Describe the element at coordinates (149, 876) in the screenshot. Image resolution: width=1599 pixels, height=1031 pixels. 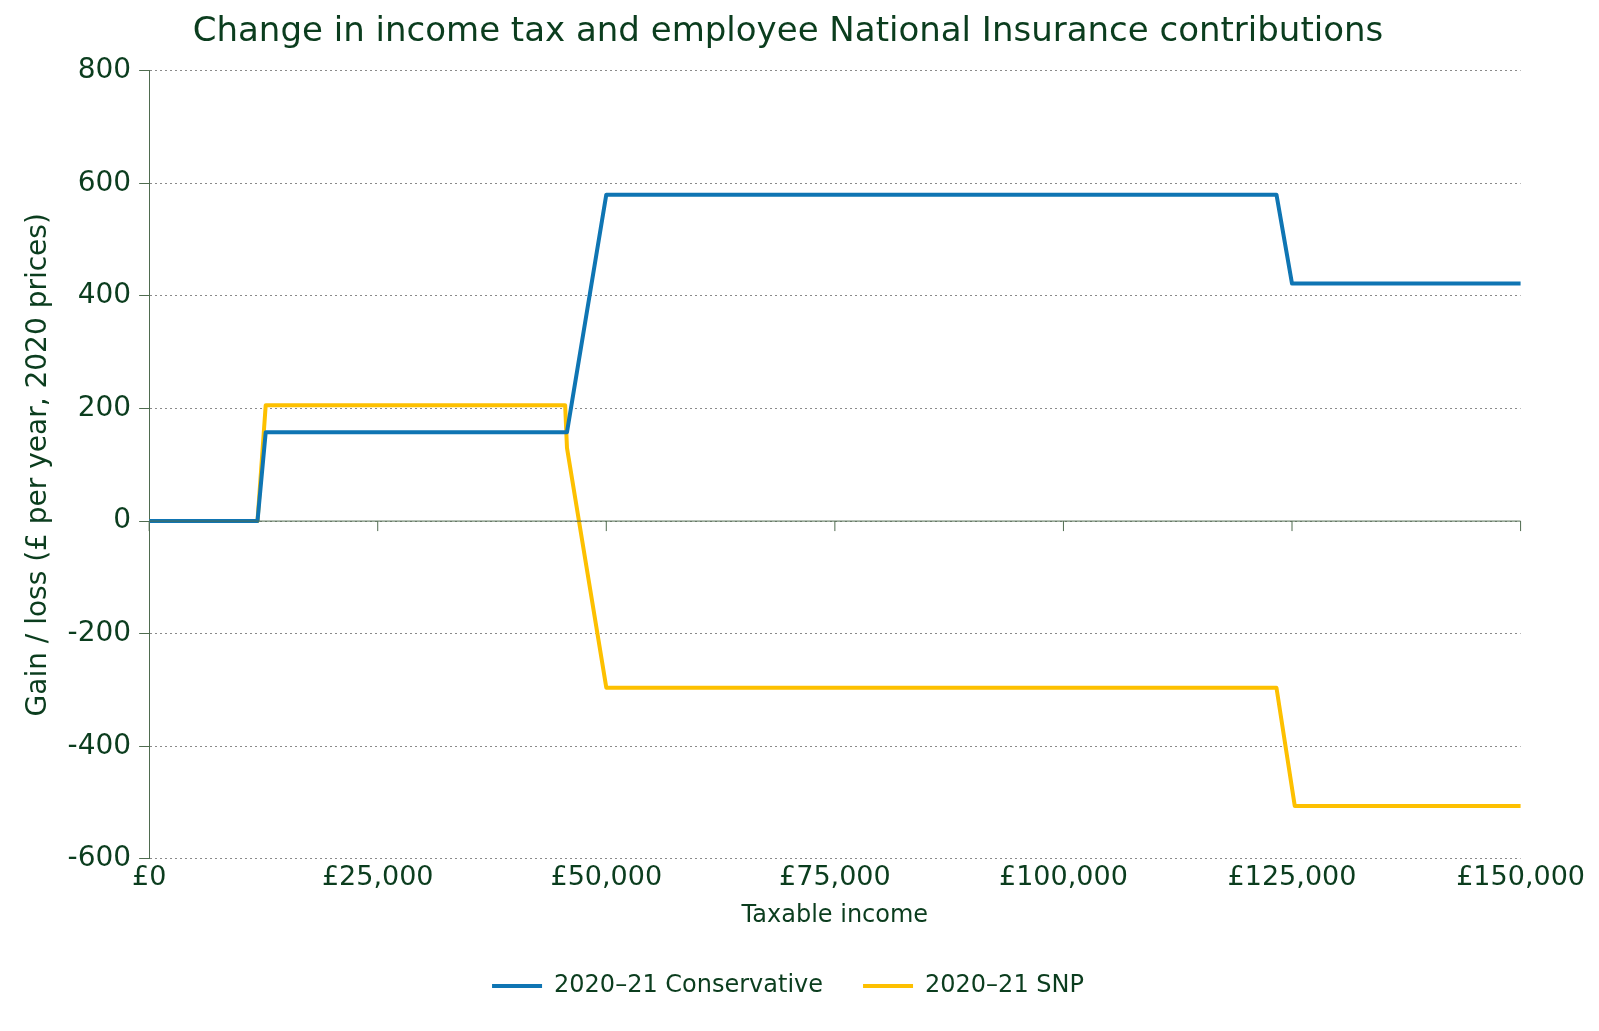
I see `x-tick-label: £0` at that location.